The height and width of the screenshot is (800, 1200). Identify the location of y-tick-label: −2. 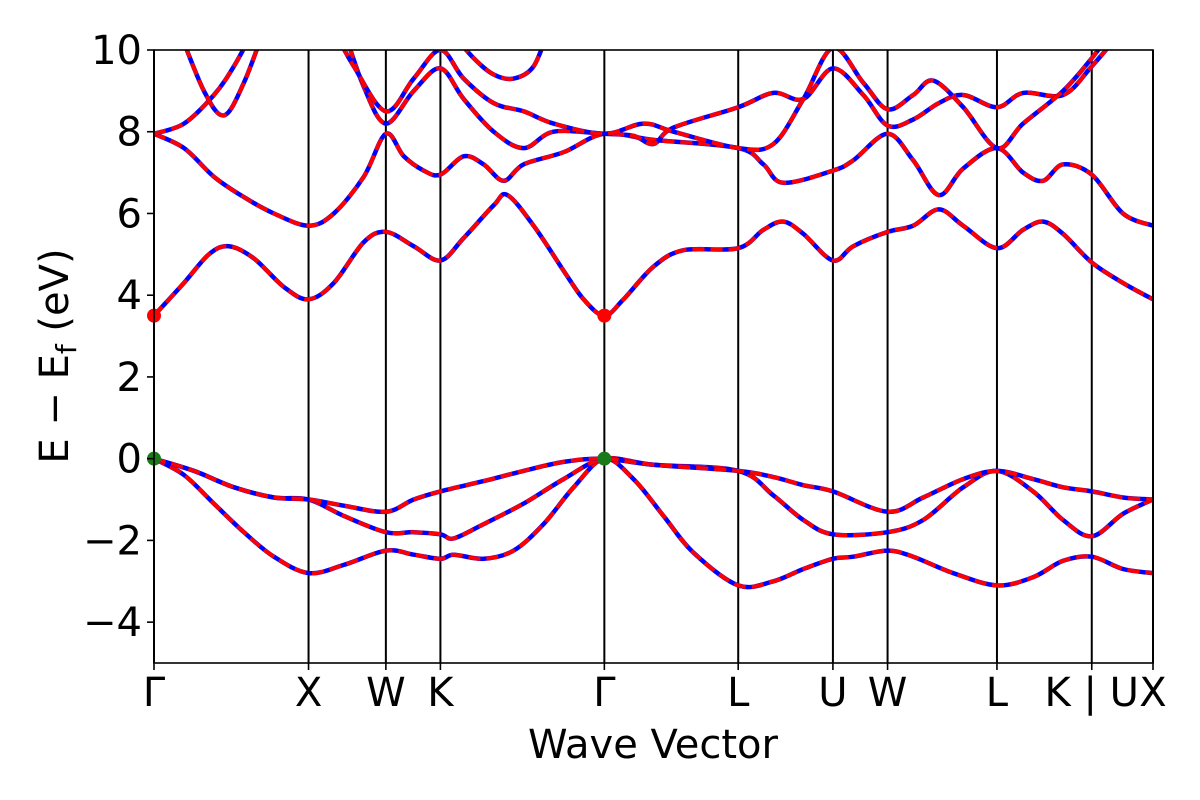
(112, 541).